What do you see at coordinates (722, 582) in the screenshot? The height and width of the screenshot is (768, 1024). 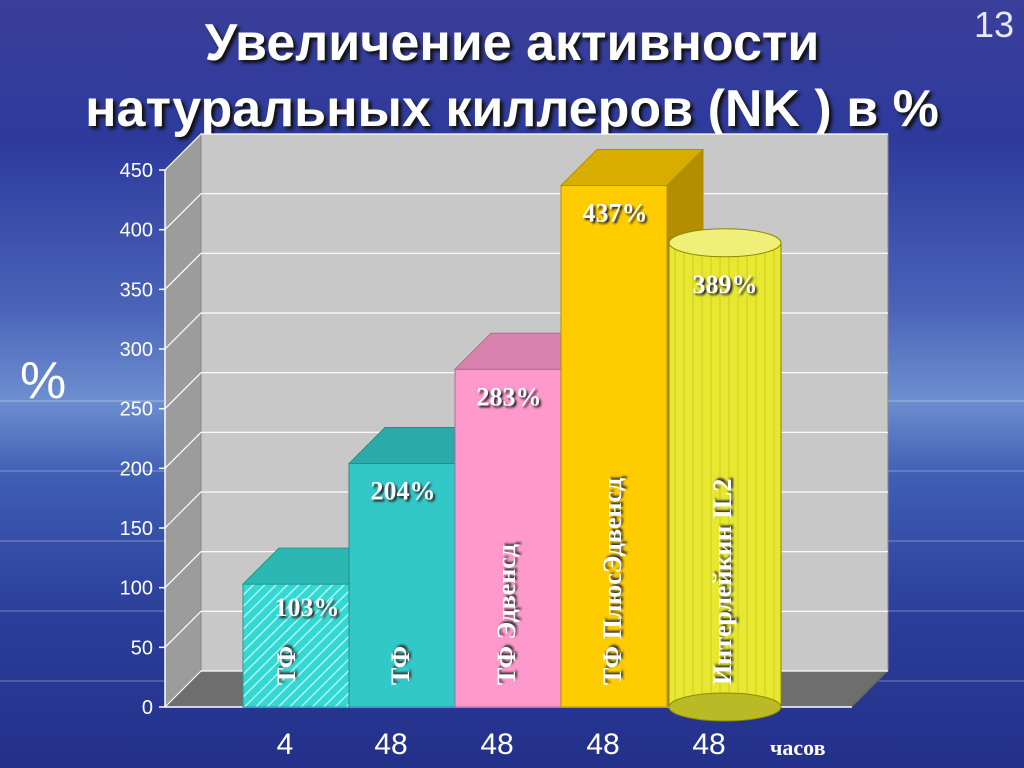 I see `bar-name-label: Интерлейкин IL2` at bounding box center [722, 582].